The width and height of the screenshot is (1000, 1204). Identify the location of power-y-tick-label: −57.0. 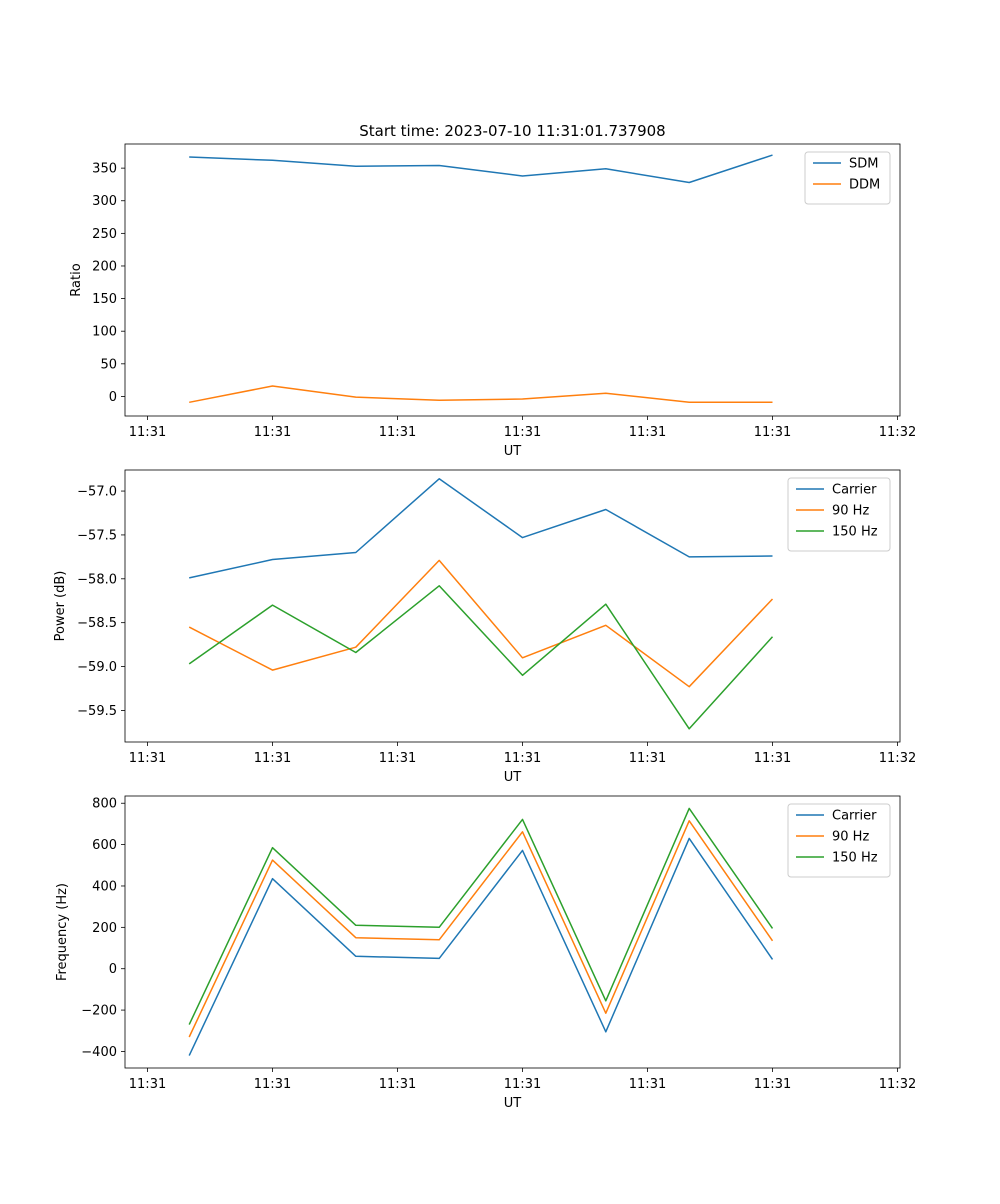
(97, 492).